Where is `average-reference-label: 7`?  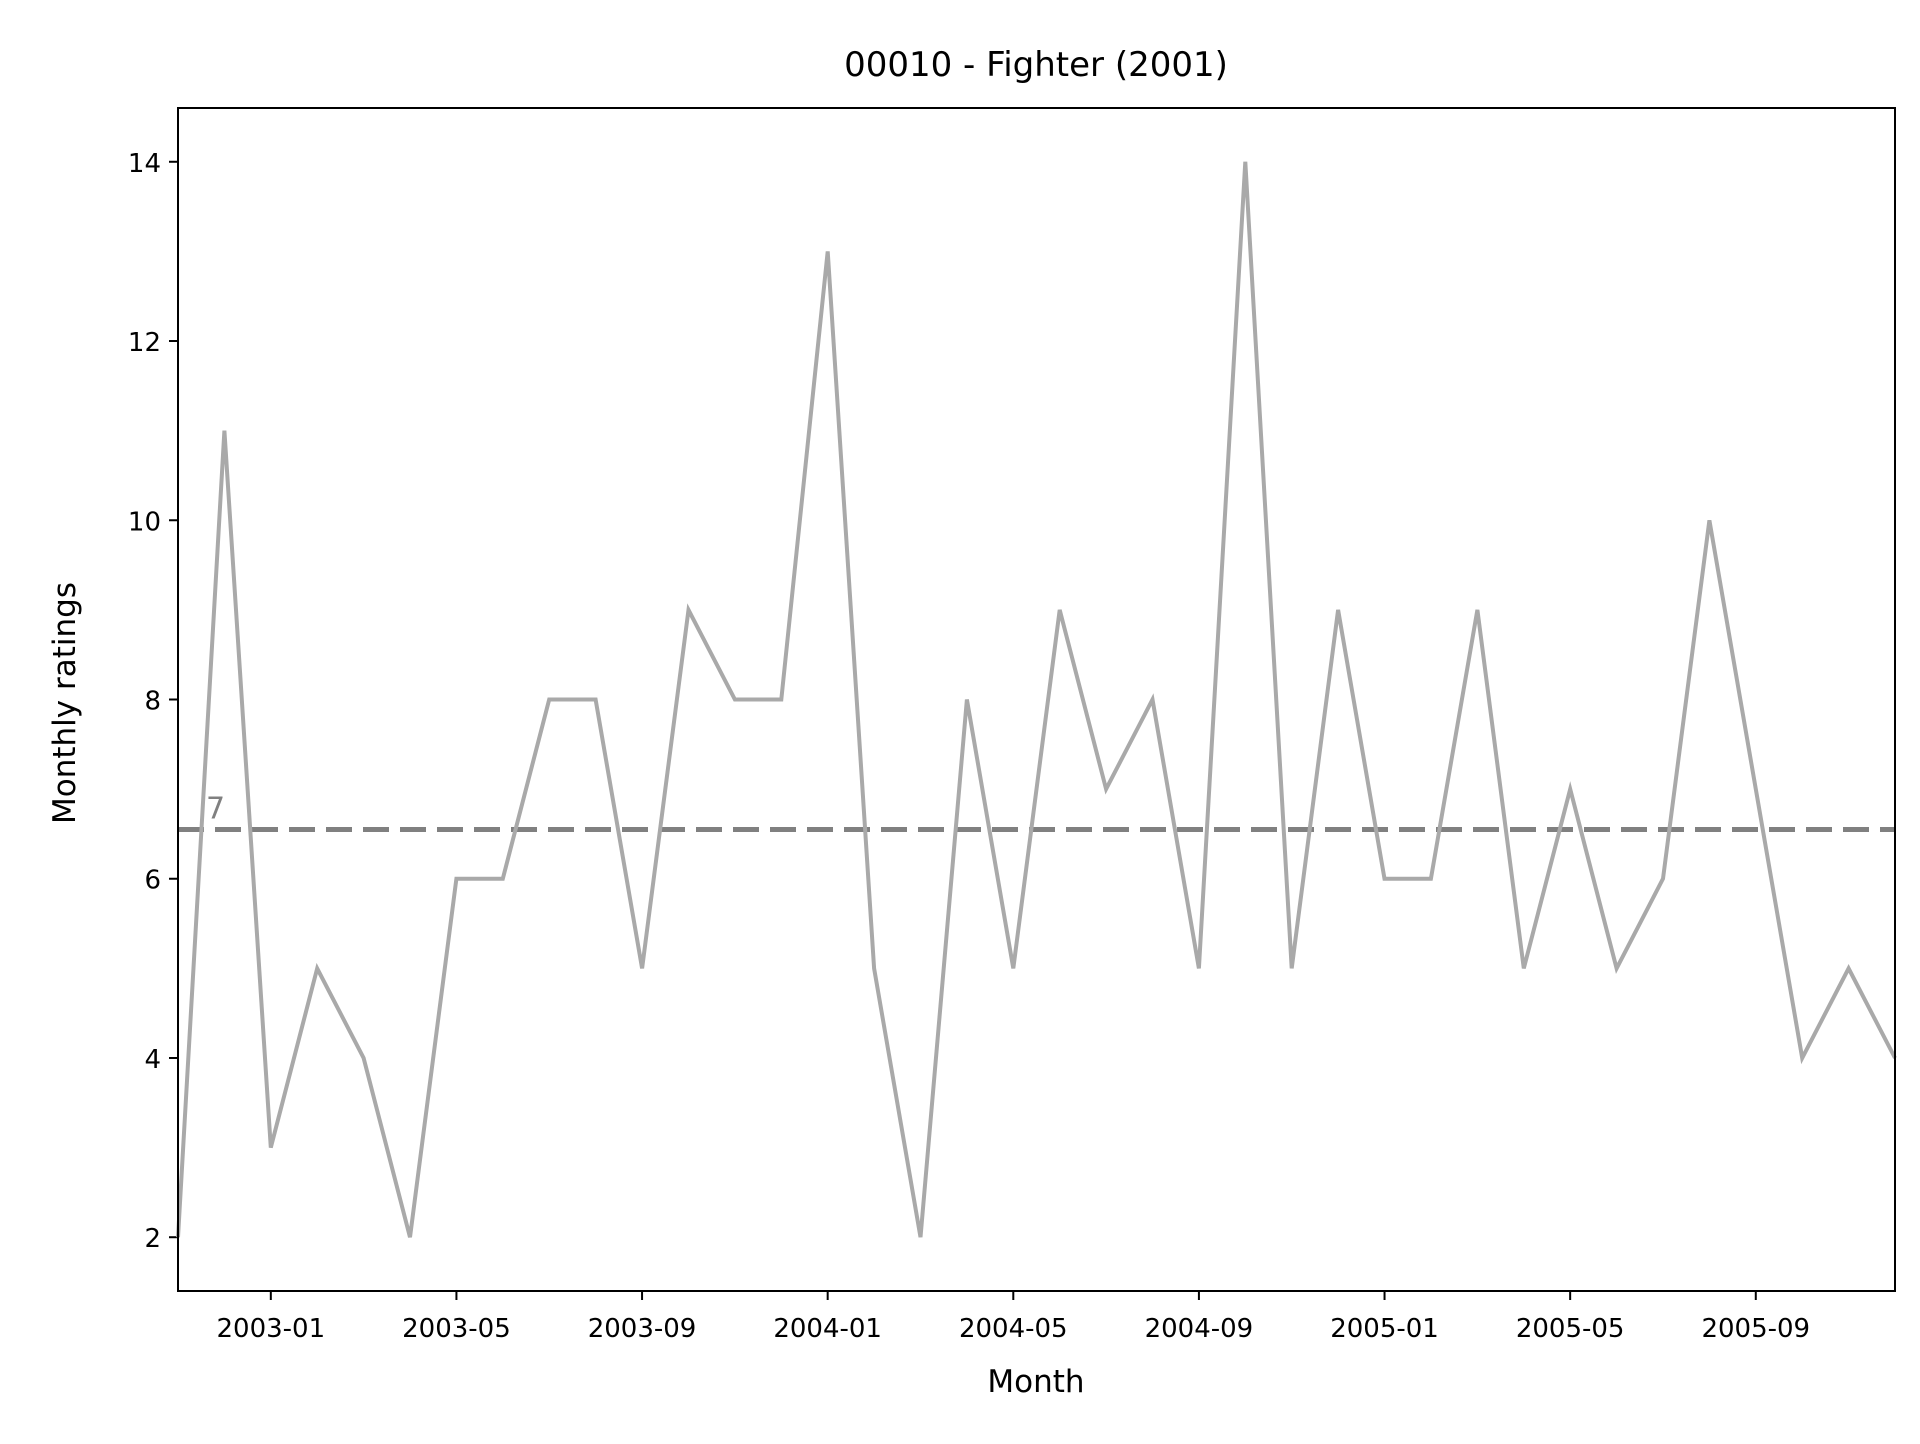
average-reference-label: 7 is located at coordinates (215, 808).